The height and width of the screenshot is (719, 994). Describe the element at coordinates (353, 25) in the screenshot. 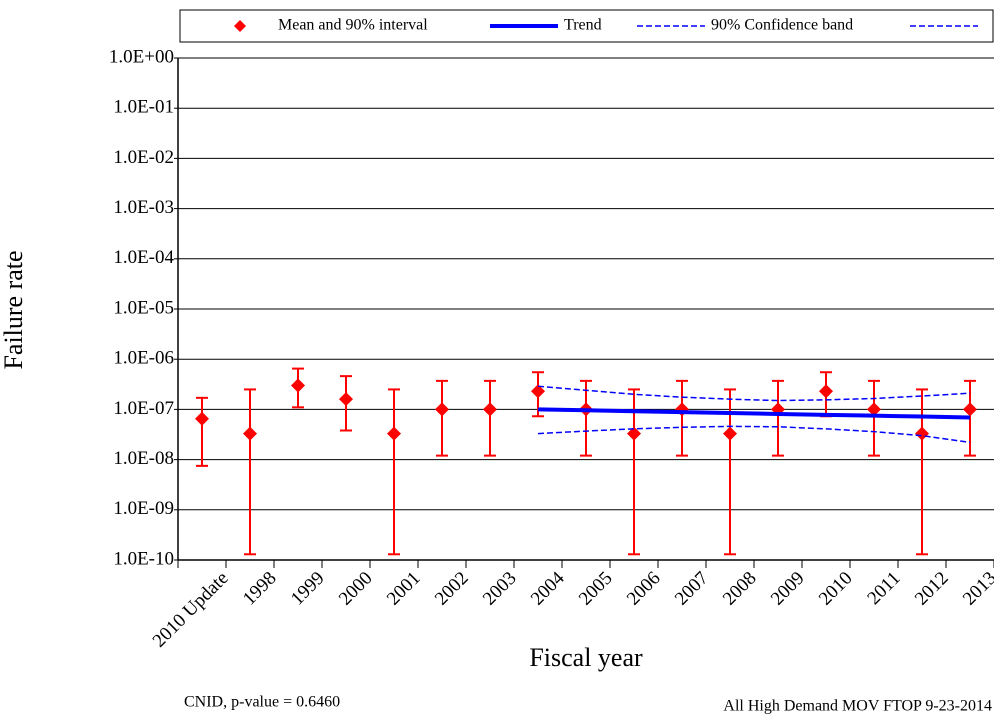

I see `legend-label: Mean and 90% interval` at that location.